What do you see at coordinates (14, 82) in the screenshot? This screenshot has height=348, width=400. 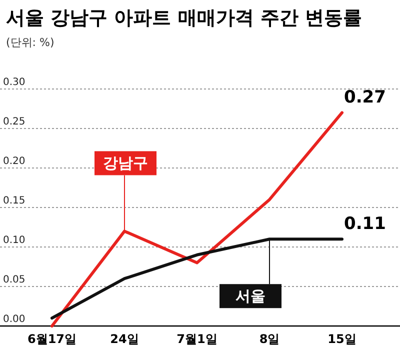 I see `y-tick-label: 0.30` at bounding box center [14, 82].